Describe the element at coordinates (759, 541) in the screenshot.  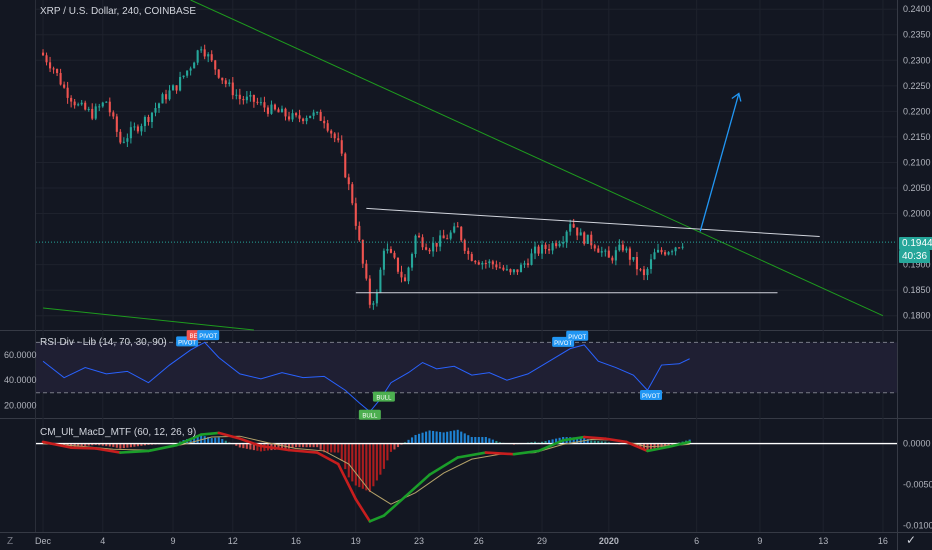
I see `x-tick-label: 9` at that location.